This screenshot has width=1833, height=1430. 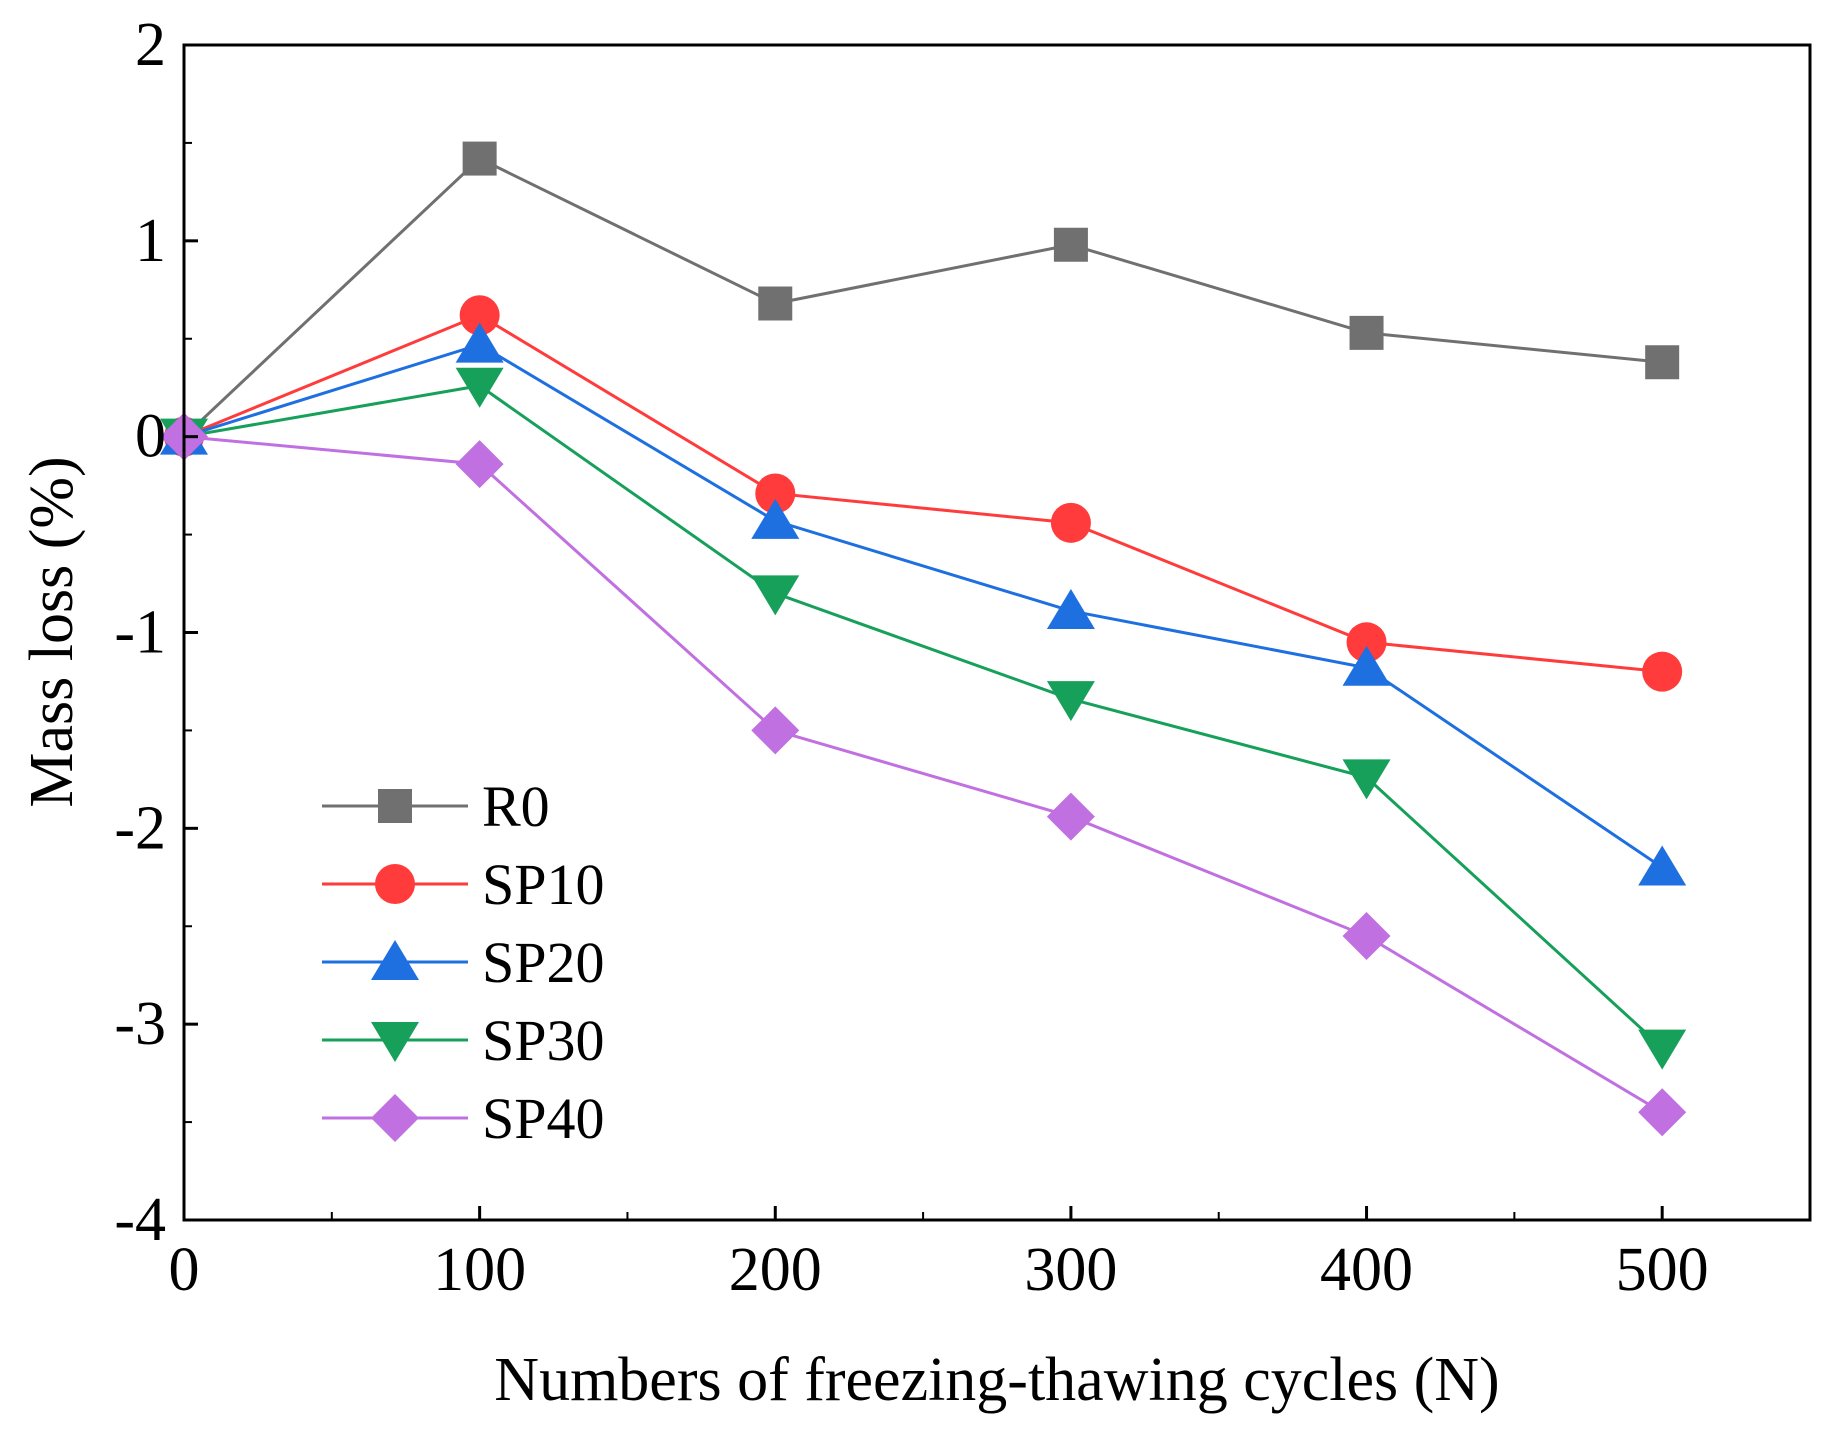 I want to click on legend-label: SP20, so click(x=543, y=962).